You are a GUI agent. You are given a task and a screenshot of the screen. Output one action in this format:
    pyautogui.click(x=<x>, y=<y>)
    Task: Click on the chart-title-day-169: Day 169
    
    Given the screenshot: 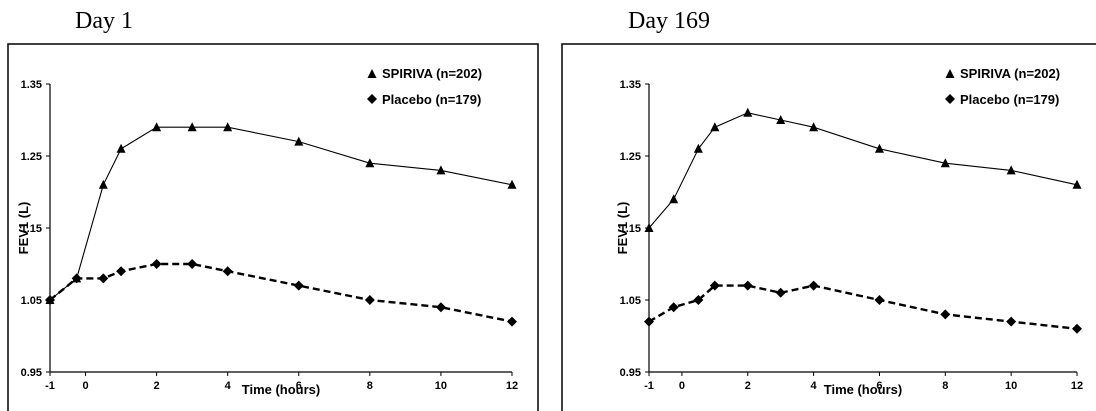 What is the action you would take?
    pyautogui.click(x=669, y=21)
    